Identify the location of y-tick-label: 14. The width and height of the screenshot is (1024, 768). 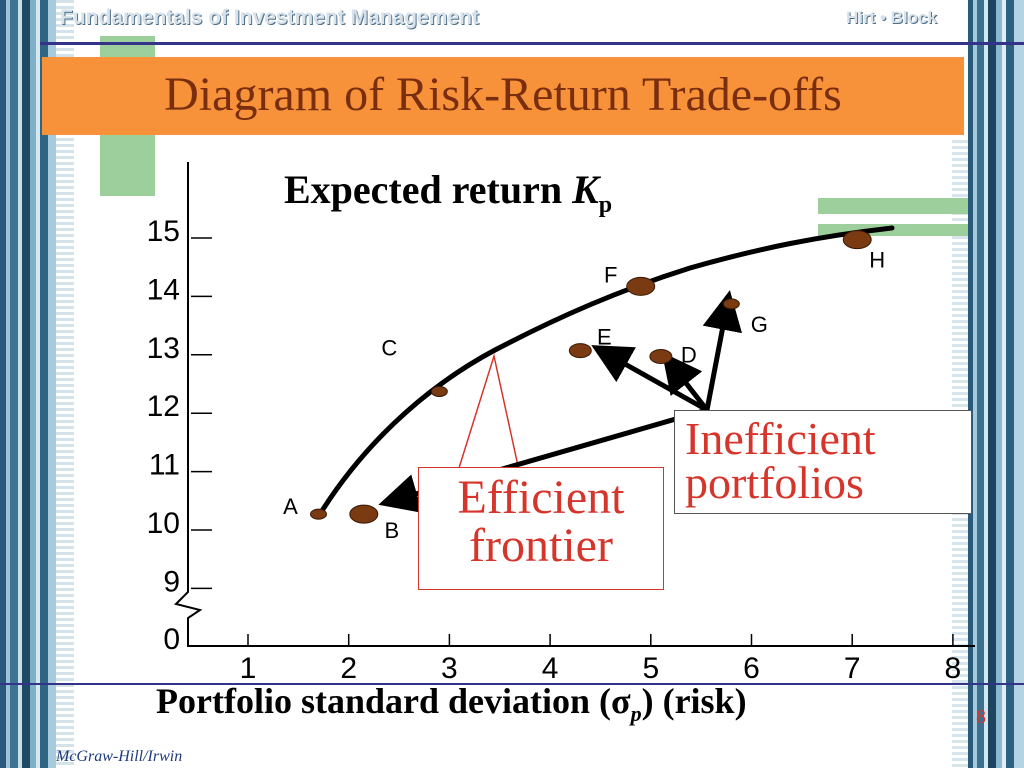
(163, 289).